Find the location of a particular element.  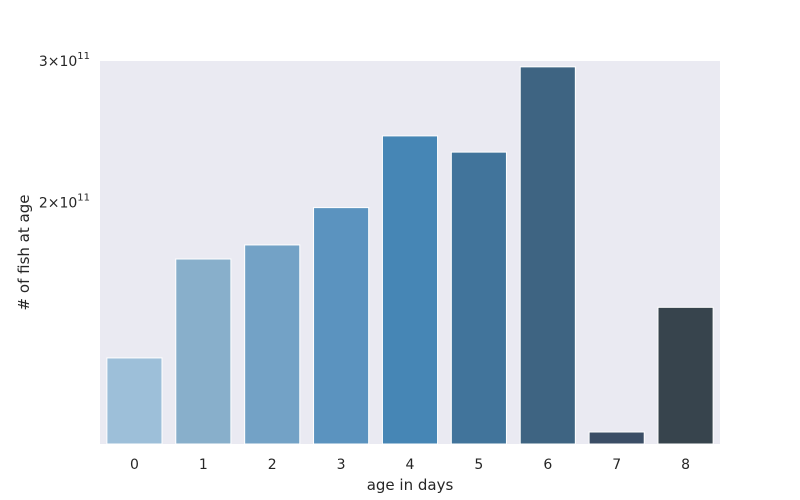

y-axis-label: # of fish at age is located at coordinates (24, 253).